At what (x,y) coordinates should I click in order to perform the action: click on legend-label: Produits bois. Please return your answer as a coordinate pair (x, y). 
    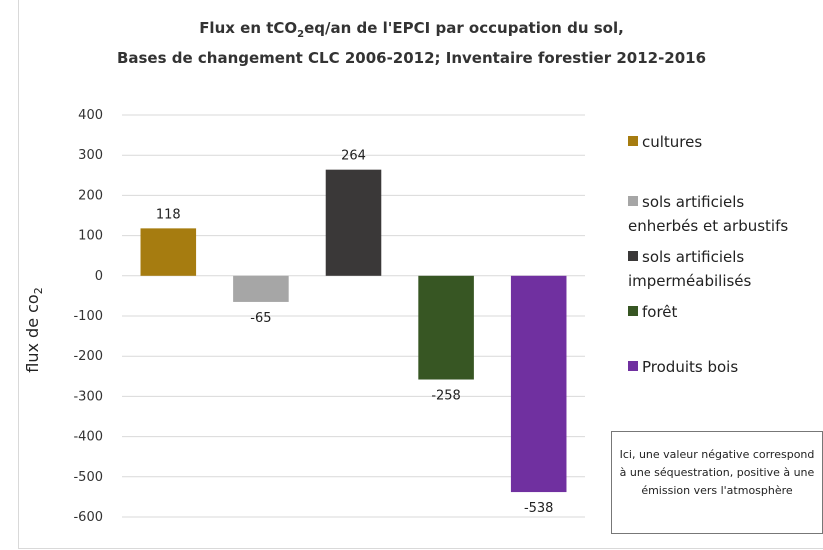
    Looking at the image, I should click on (690, 367).